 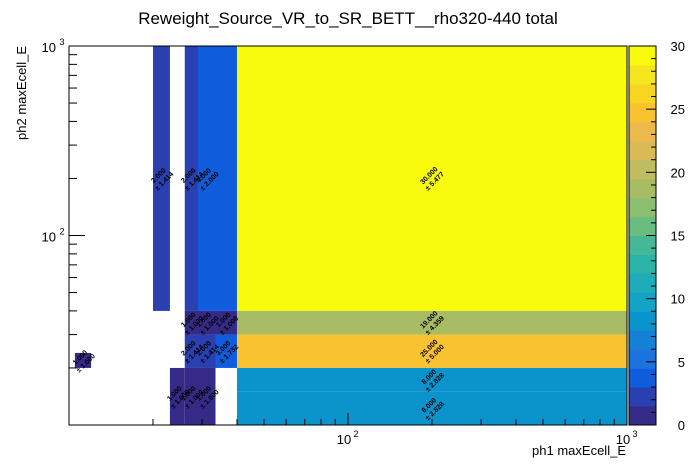 I want to click on color-scale-tick-label: 30, so click(x=678, y=46).